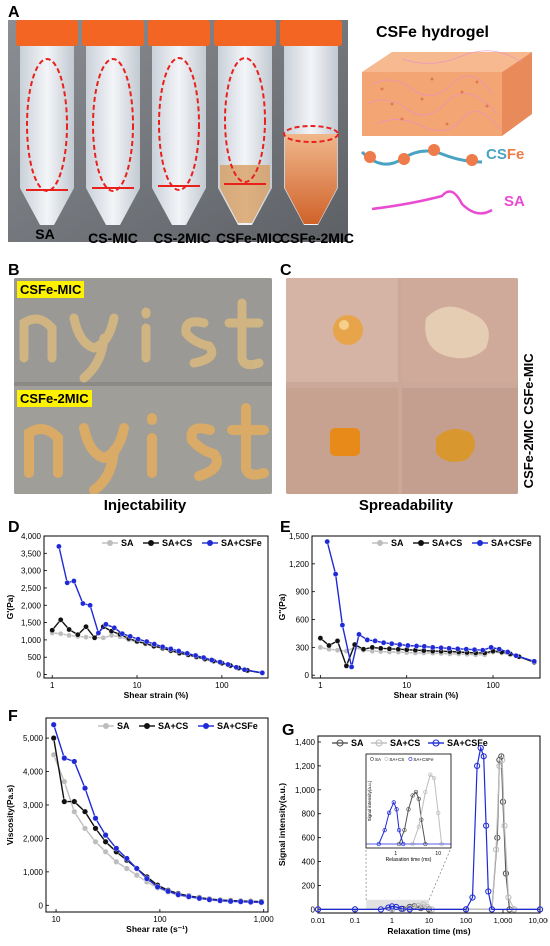  Describe the element at coordinates (33, 738) in the screenshot. I see `y-tick-label: 5,000` at that location.